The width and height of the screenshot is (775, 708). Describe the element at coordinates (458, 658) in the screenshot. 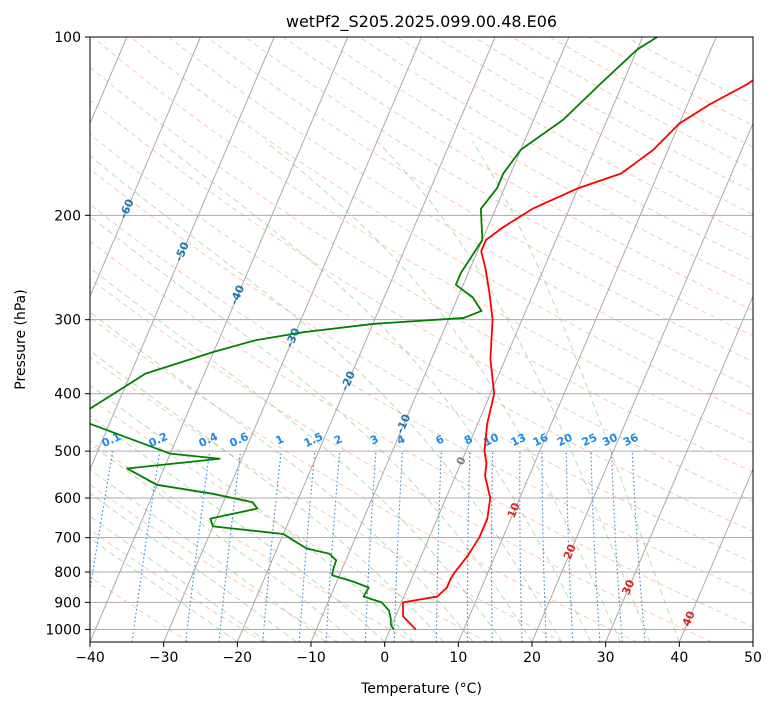

I see `x-tick-label: 10` at that location.